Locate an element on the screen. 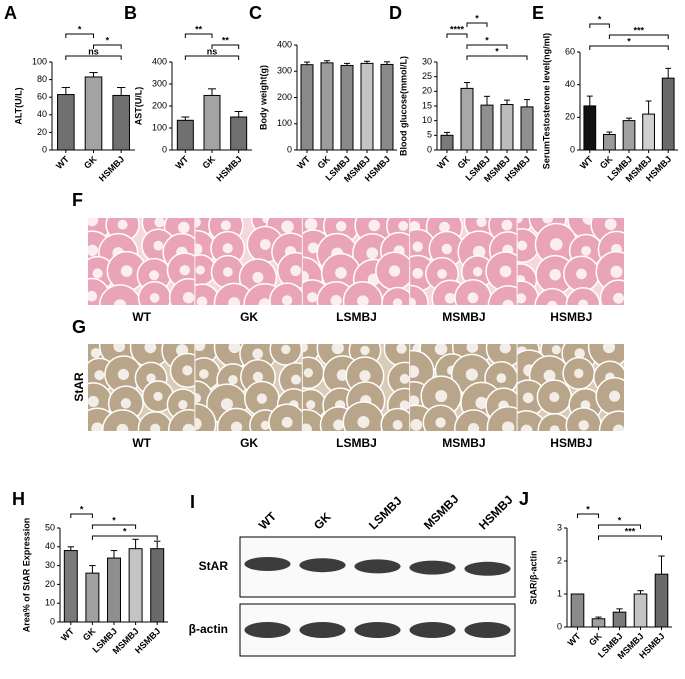  y-axis-label: SerumTestosterone level(ng/ml) is located at coordinates (546, 101).